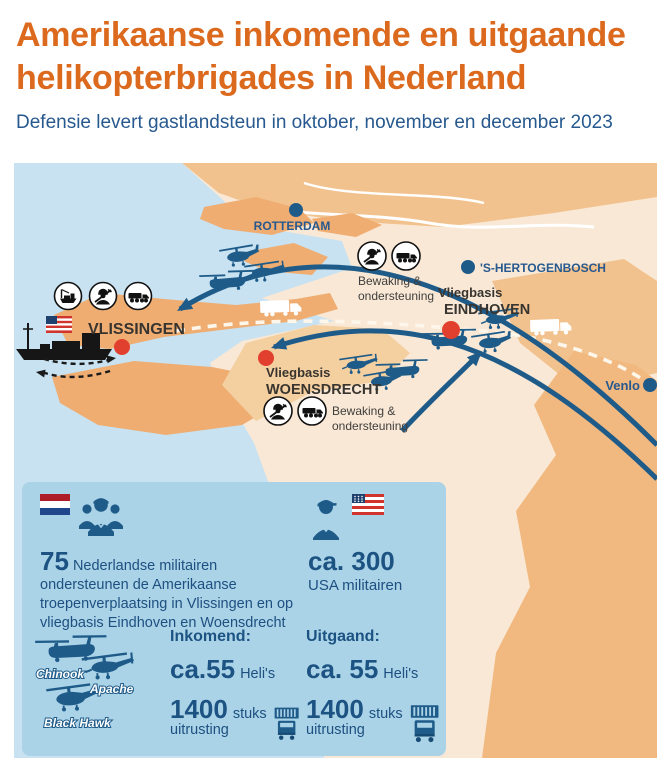 The height and width of the screenshot is (773, 671). I want to click on label-support-eindhoven-1: Bewaking &, so click(389, 281).